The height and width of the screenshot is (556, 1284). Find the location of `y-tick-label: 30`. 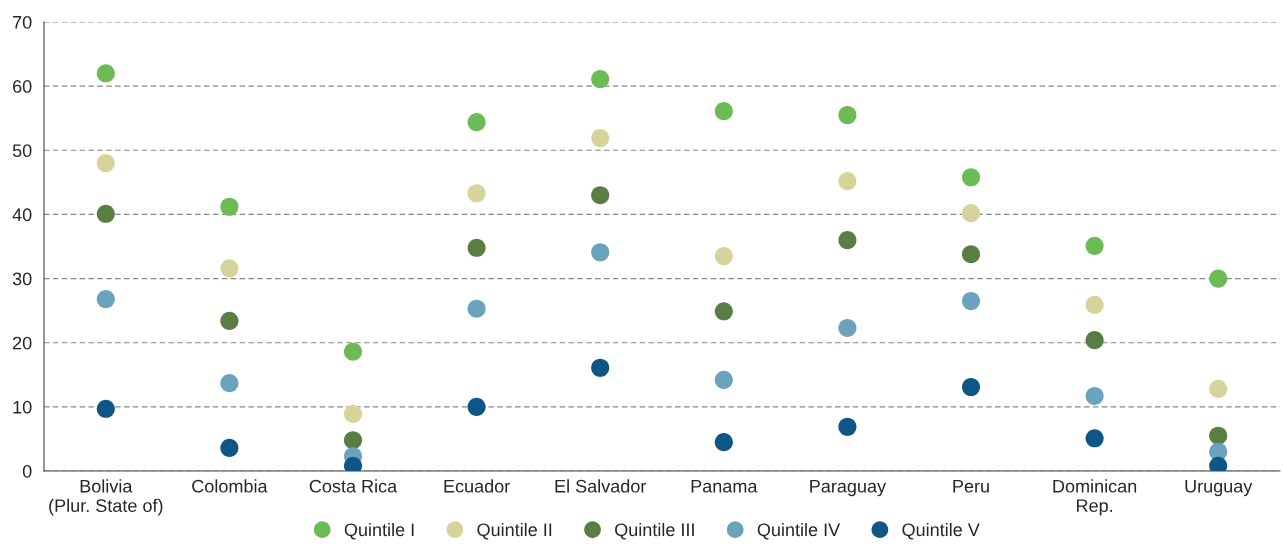

y-tick-label: 30 is located at coordinates (22, 279).